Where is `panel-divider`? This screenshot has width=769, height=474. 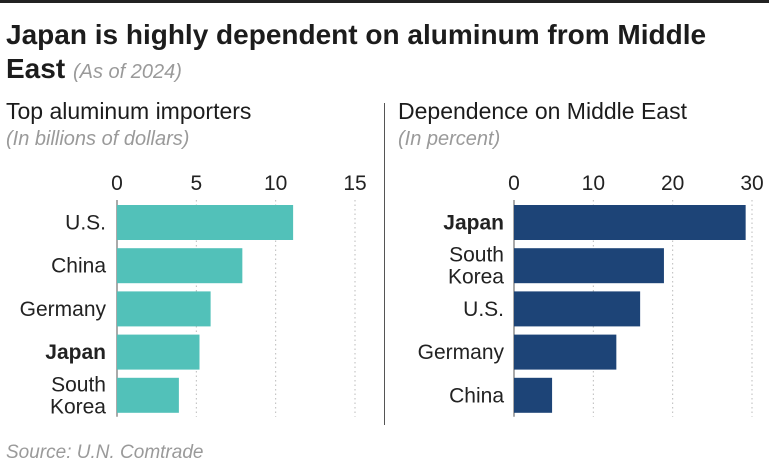 panel-divider is located at coordinates (384, 264).